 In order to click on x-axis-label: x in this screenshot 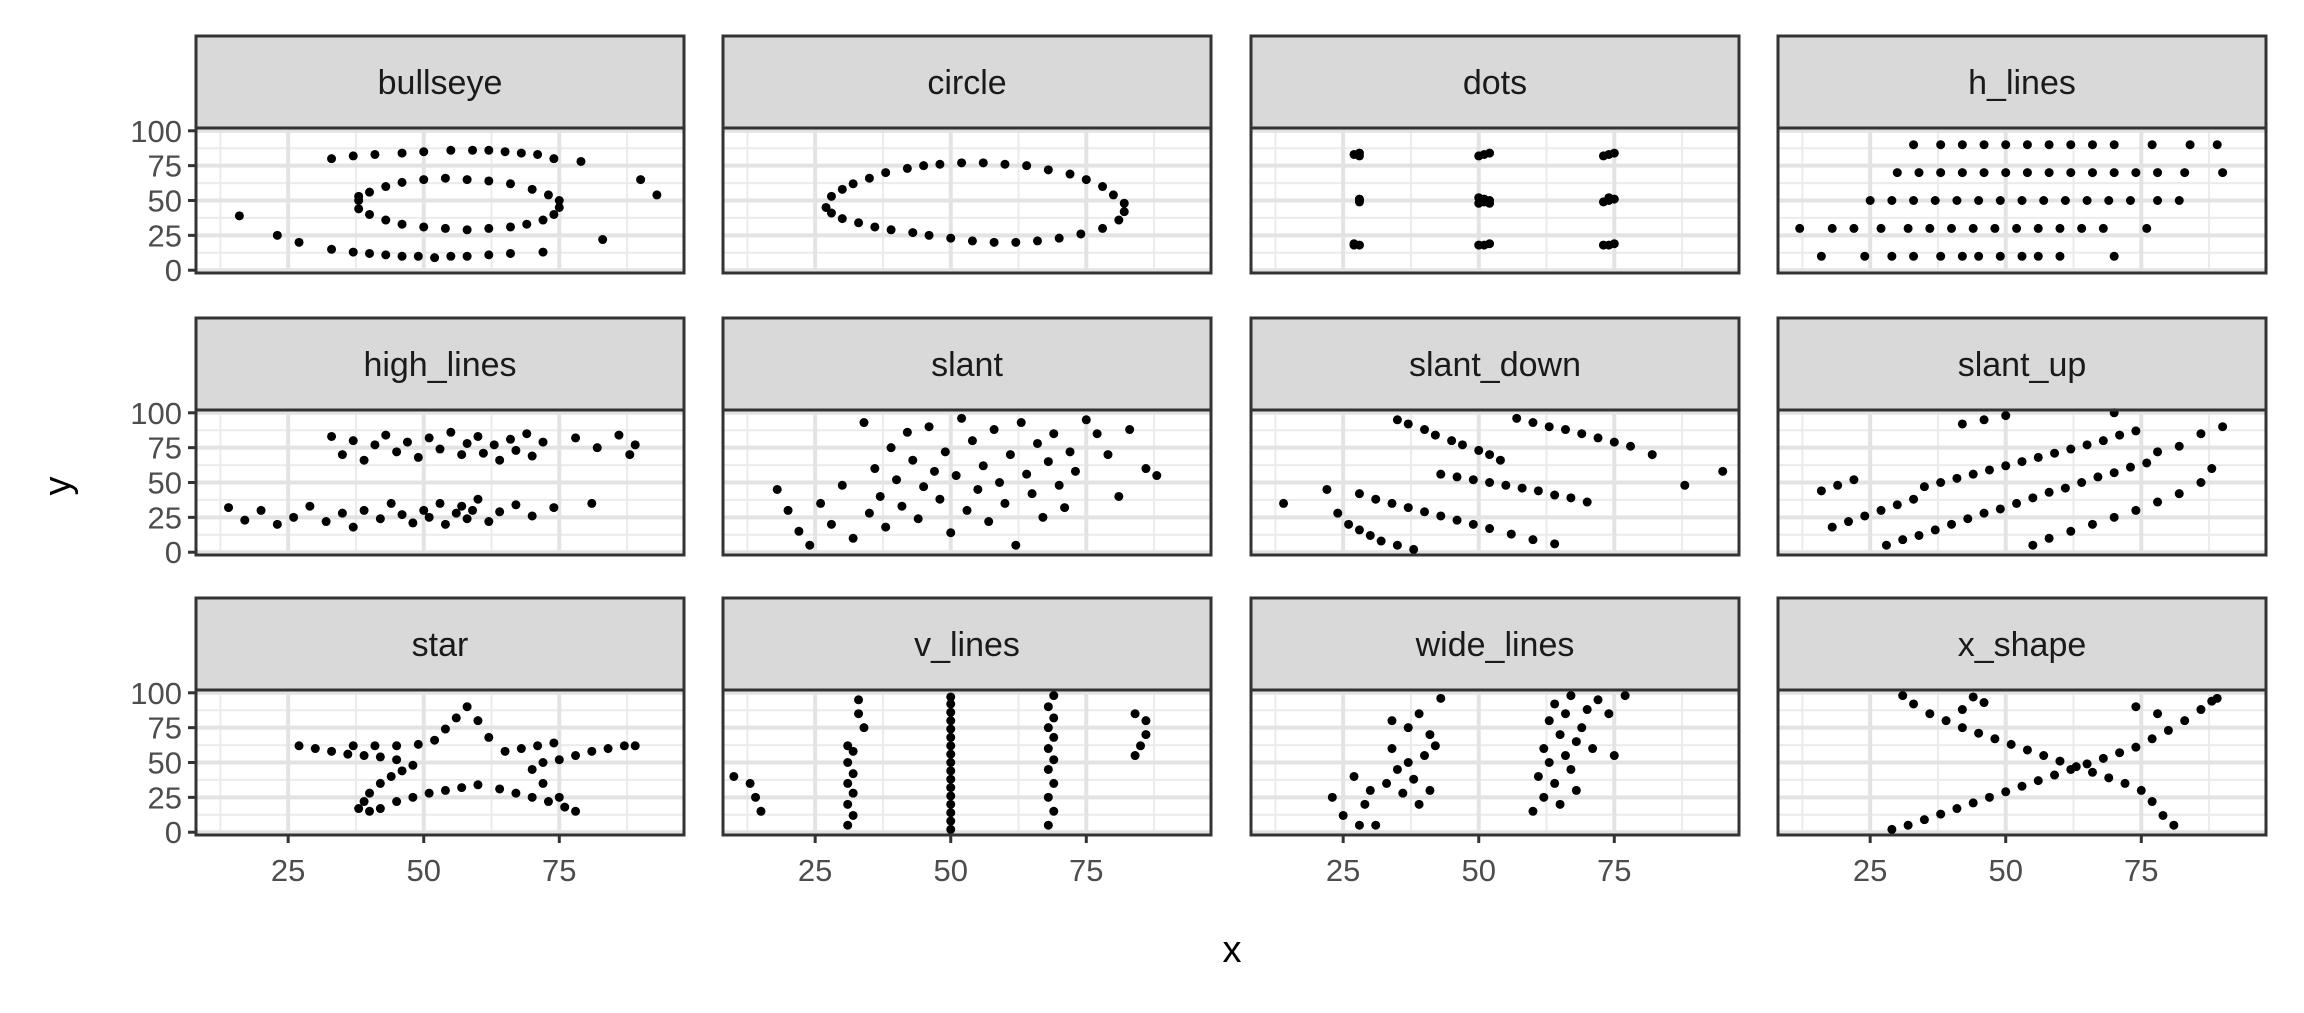, I will do `click(1232, 950)`.